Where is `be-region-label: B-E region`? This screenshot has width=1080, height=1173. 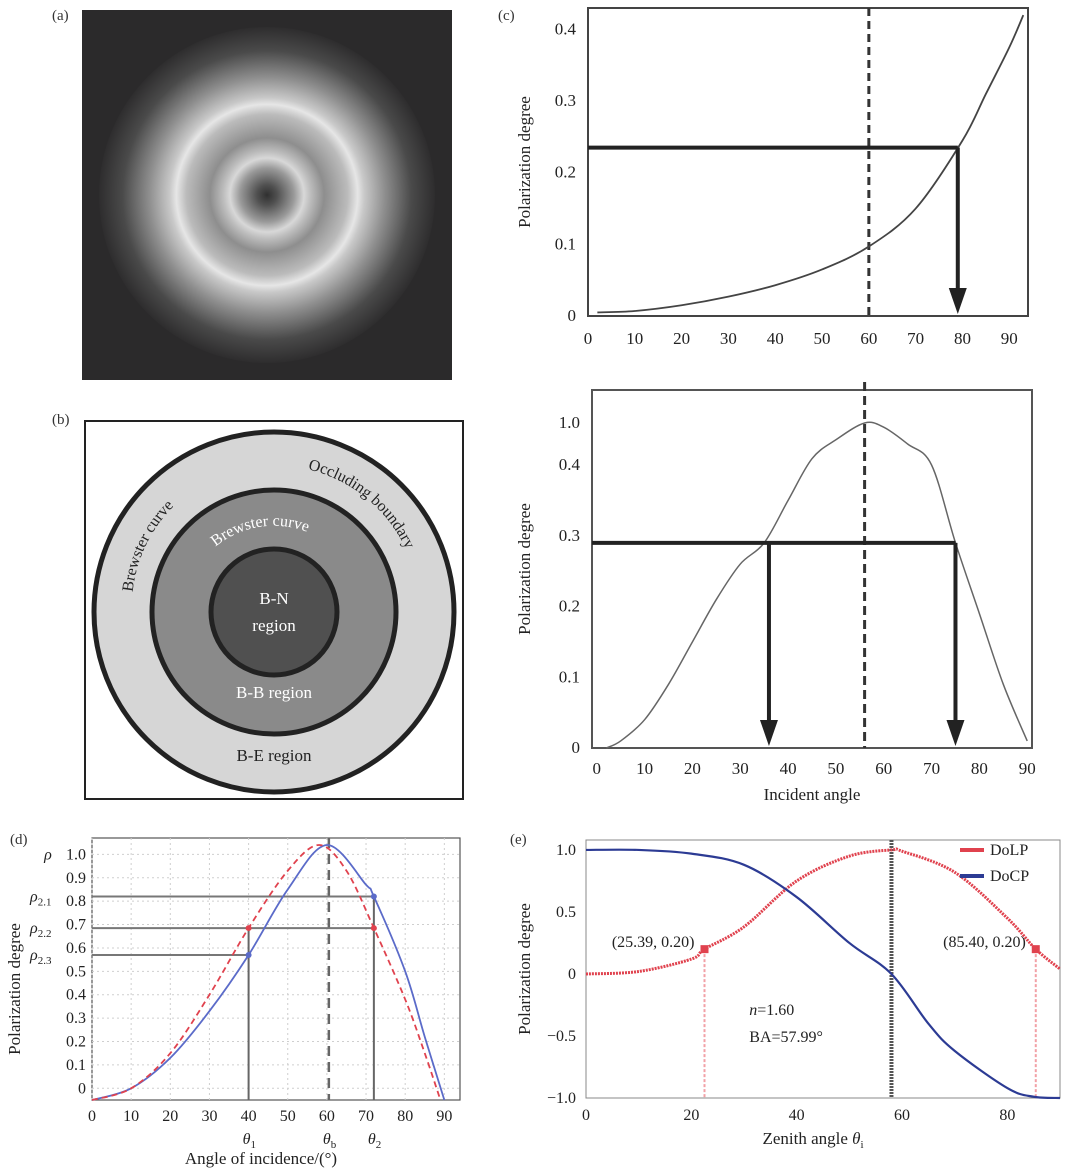
be-region-label: B-E region is located at coordinates (274, 755).